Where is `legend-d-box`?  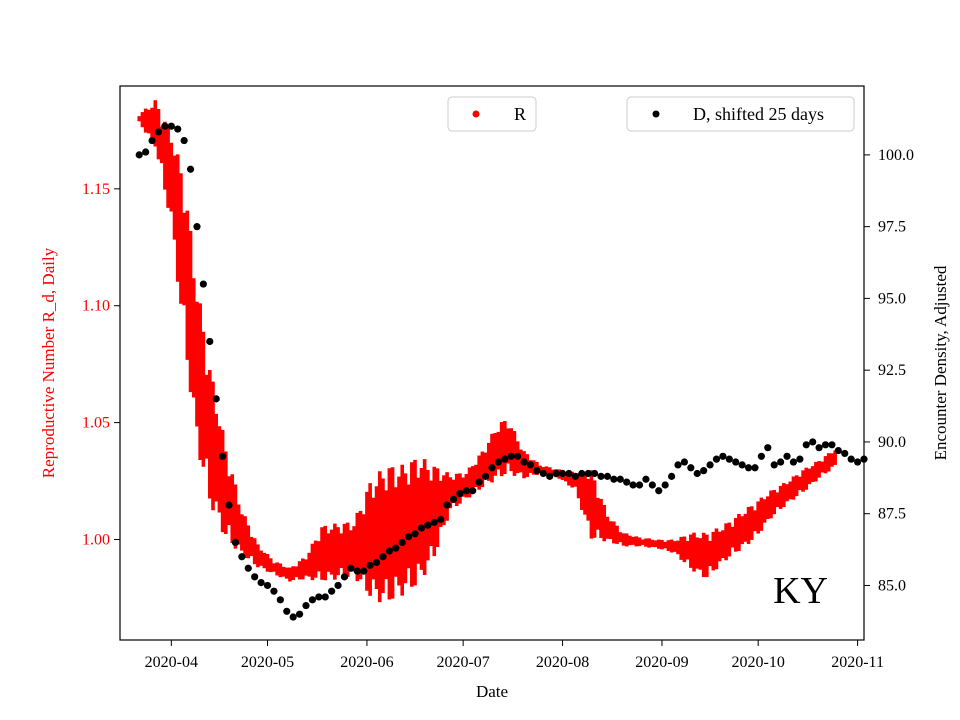 legend-d-box is located at coordinates (740, 114).